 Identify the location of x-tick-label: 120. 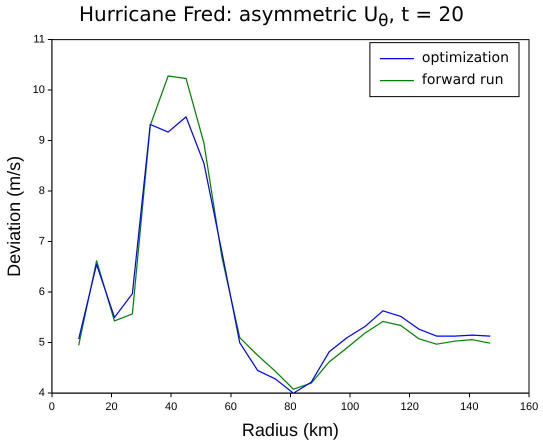
(409, 406).